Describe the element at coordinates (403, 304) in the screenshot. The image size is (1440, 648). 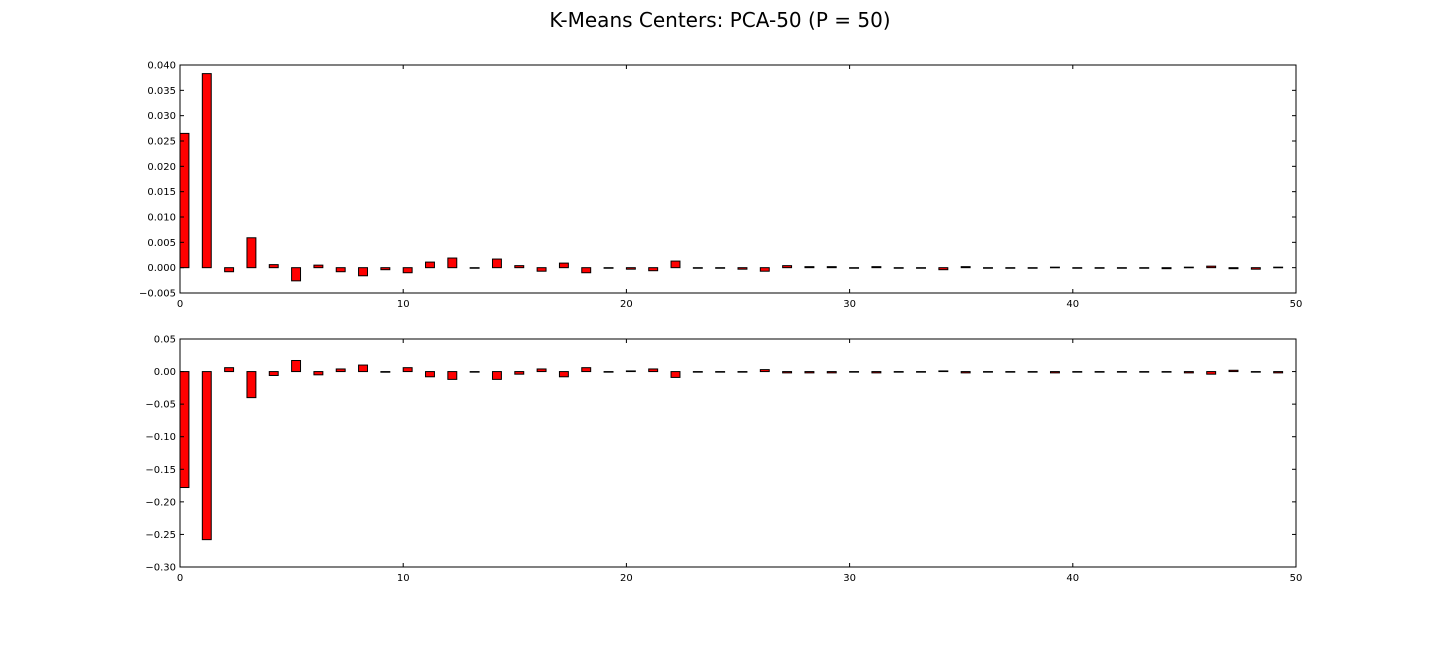
I see `x-tick-label-0-1: 10` at that location.